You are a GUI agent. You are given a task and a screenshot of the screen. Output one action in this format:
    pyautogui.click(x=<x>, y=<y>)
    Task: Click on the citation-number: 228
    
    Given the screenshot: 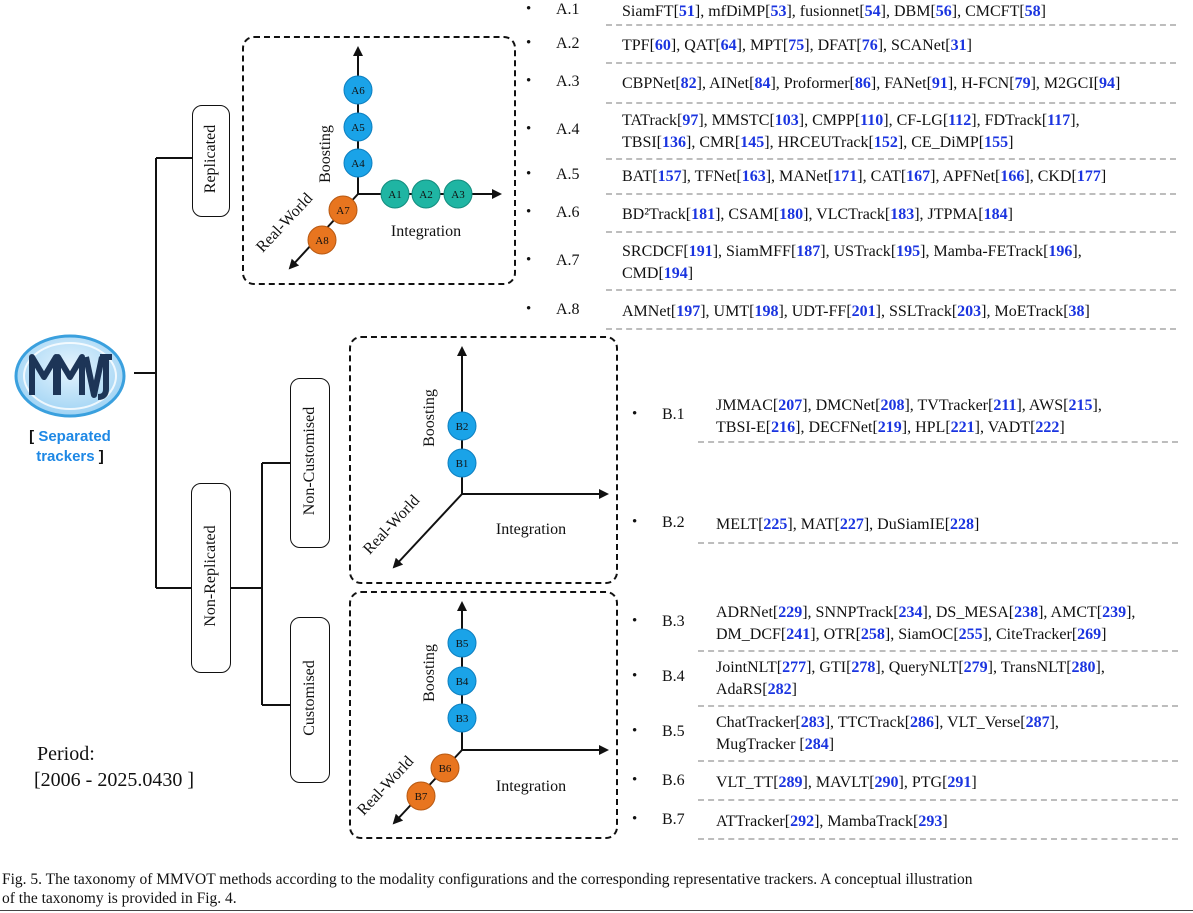 What is the action you would take?
    pyautogui.click(x=962, y=524)
    